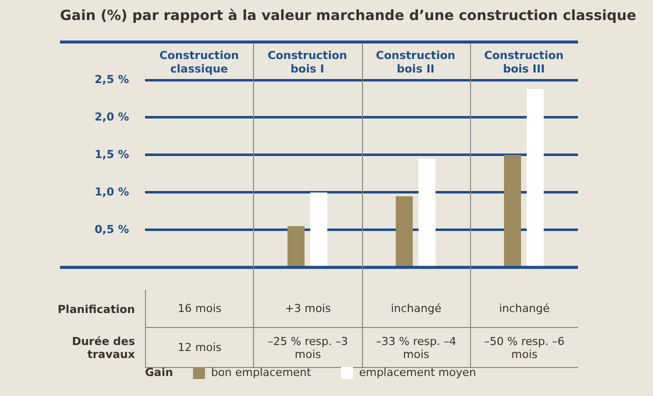  Describe the element at coordinates (103, 348) in the screenshot. I see `text: Durée des travaux` at that location.